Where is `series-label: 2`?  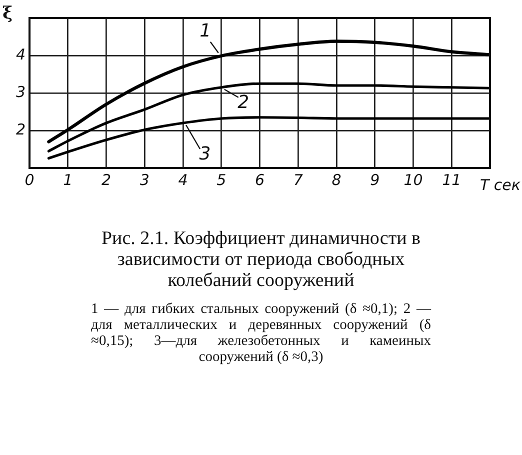 series-label: 2 is located at coordinates (244, 103).